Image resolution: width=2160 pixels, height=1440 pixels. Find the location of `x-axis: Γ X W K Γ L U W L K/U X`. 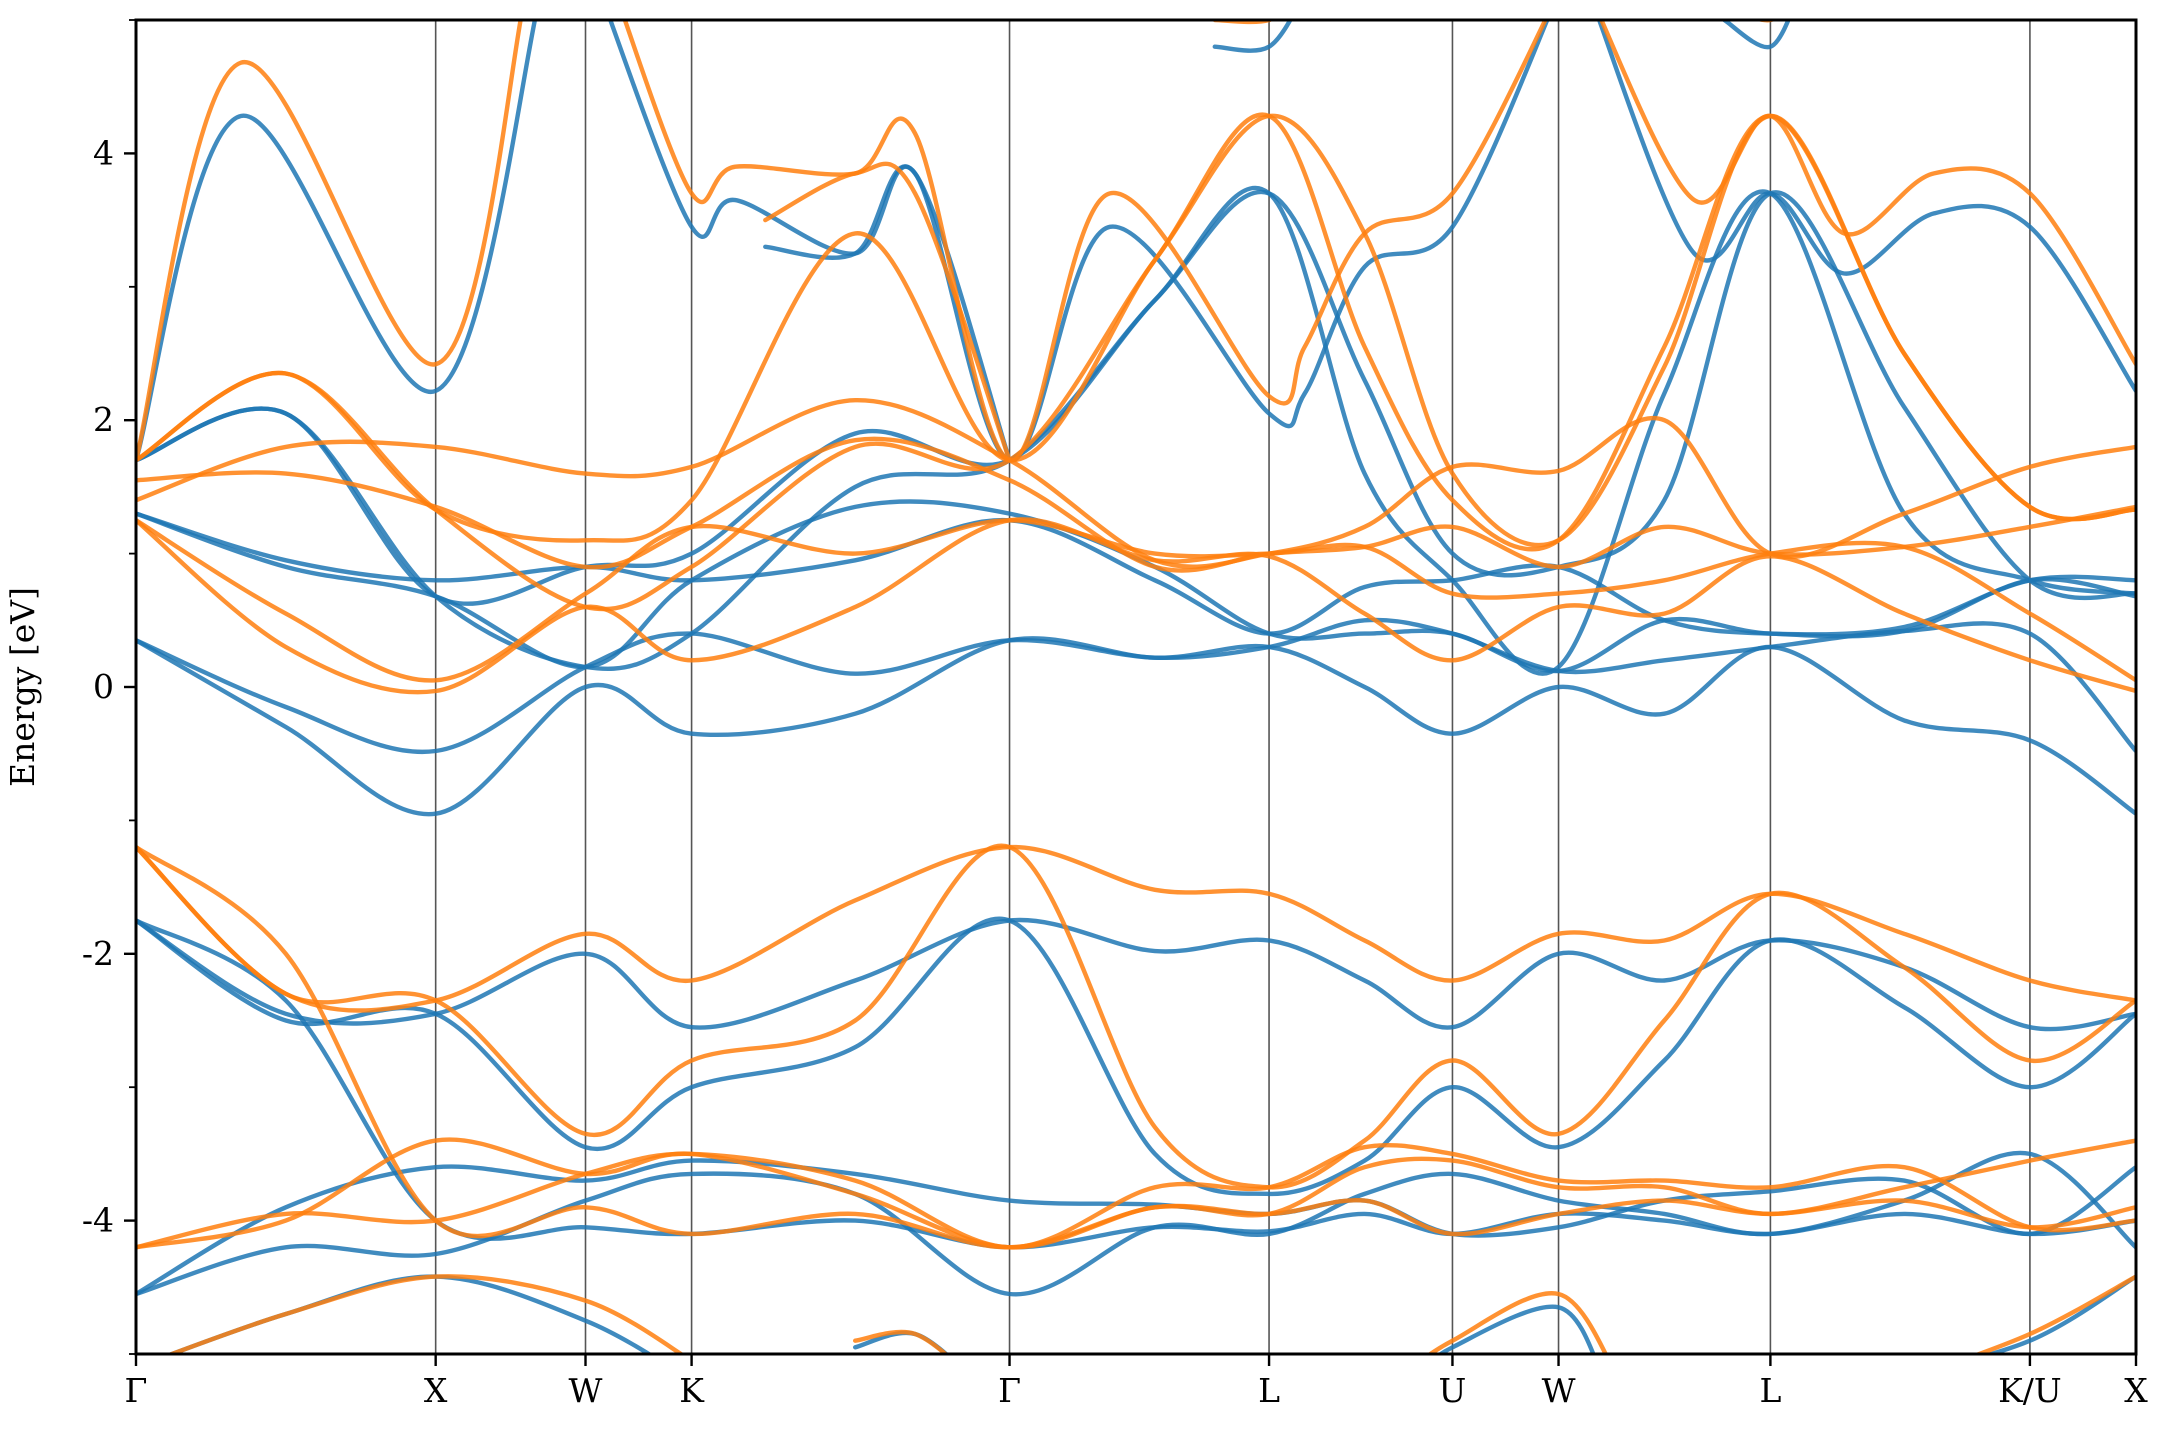

x-axis: Γ X W K Γ L U W L K/U X is located at coordinates (1136, 1382).